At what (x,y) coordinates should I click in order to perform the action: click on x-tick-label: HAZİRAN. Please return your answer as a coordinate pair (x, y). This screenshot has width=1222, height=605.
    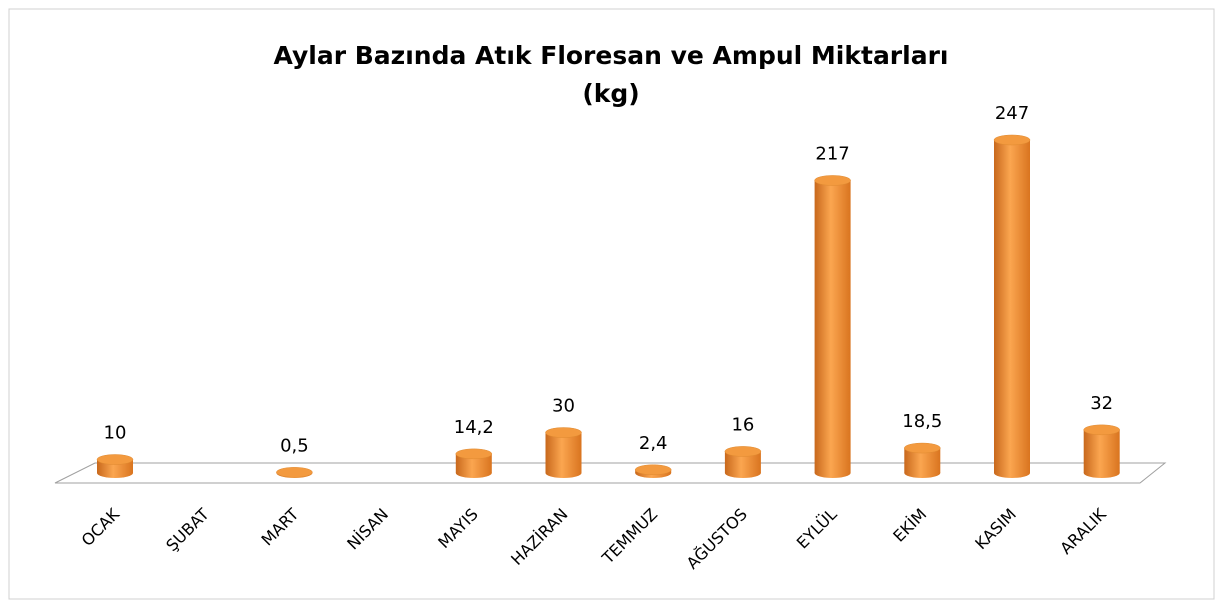
    Looking at the image, I should click on (539, 537).